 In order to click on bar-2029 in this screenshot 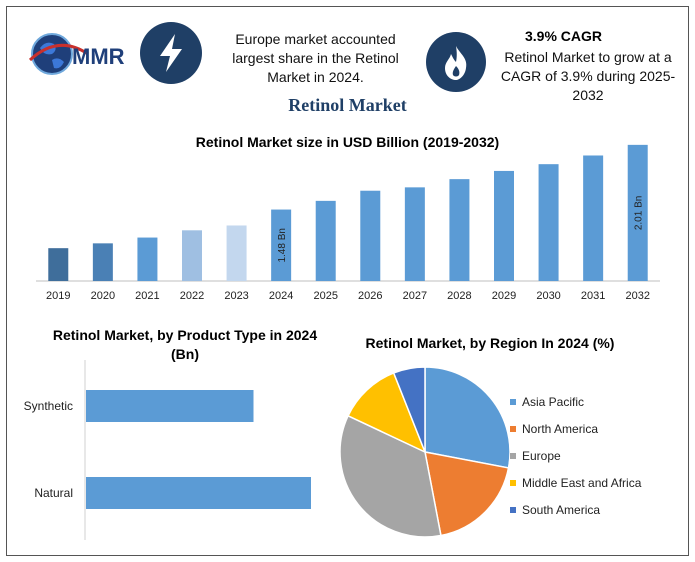, I will do `click(504, 225)`.